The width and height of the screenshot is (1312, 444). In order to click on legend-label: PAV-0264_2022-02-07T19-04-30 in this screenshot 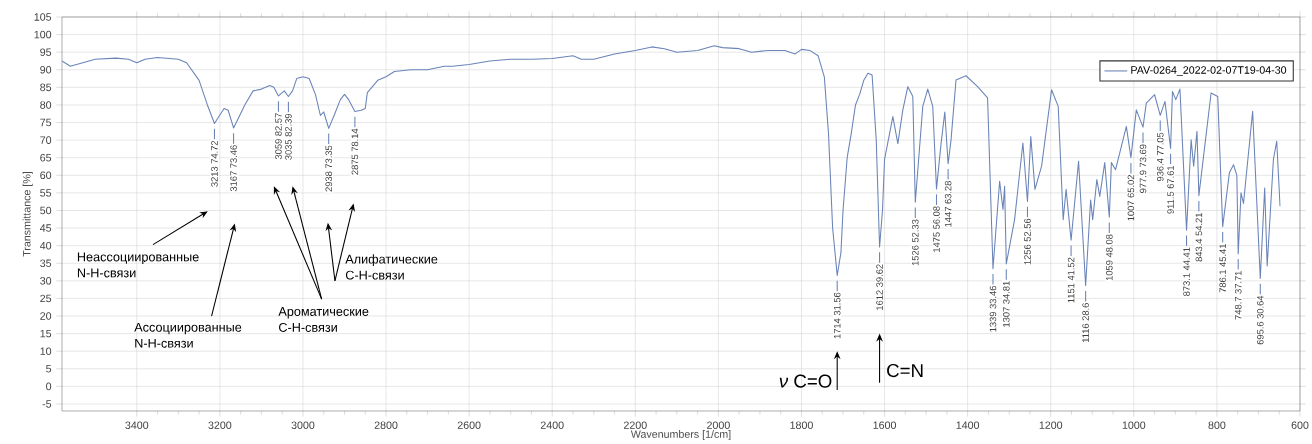, I will do `click(1209, 71)`.